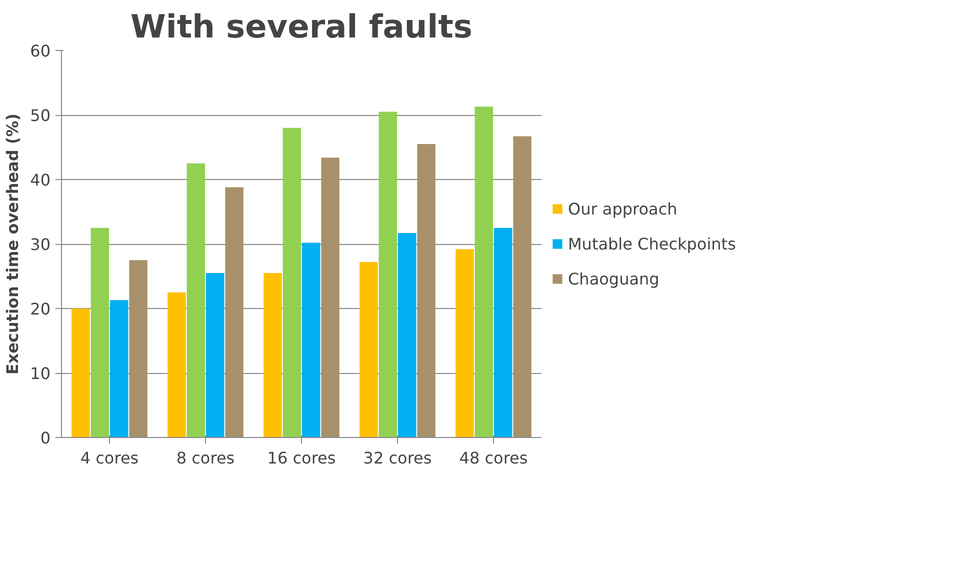  I want to click on x-tick-label: 8 cores, so click(205, 458).